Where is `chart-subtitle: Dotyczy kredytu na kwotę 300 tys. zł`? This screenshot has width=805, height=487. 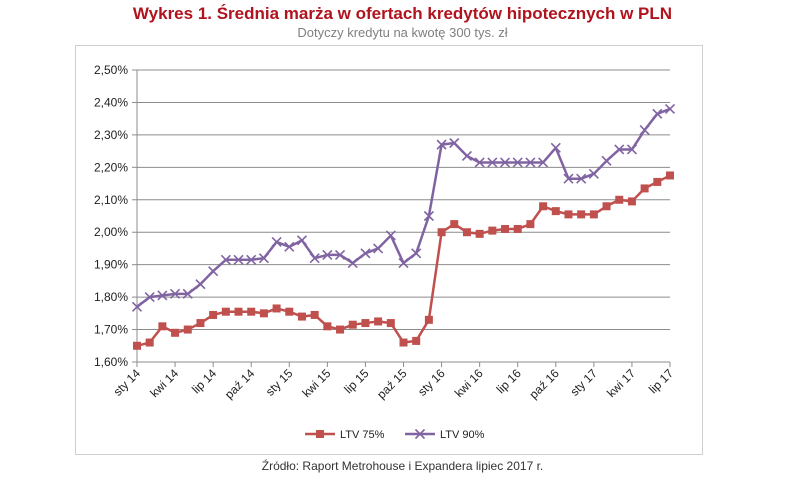 chart-subtitle: Dotyczy kredytu na kwotę 300 tys. zł is located at coordinates (402, 32).